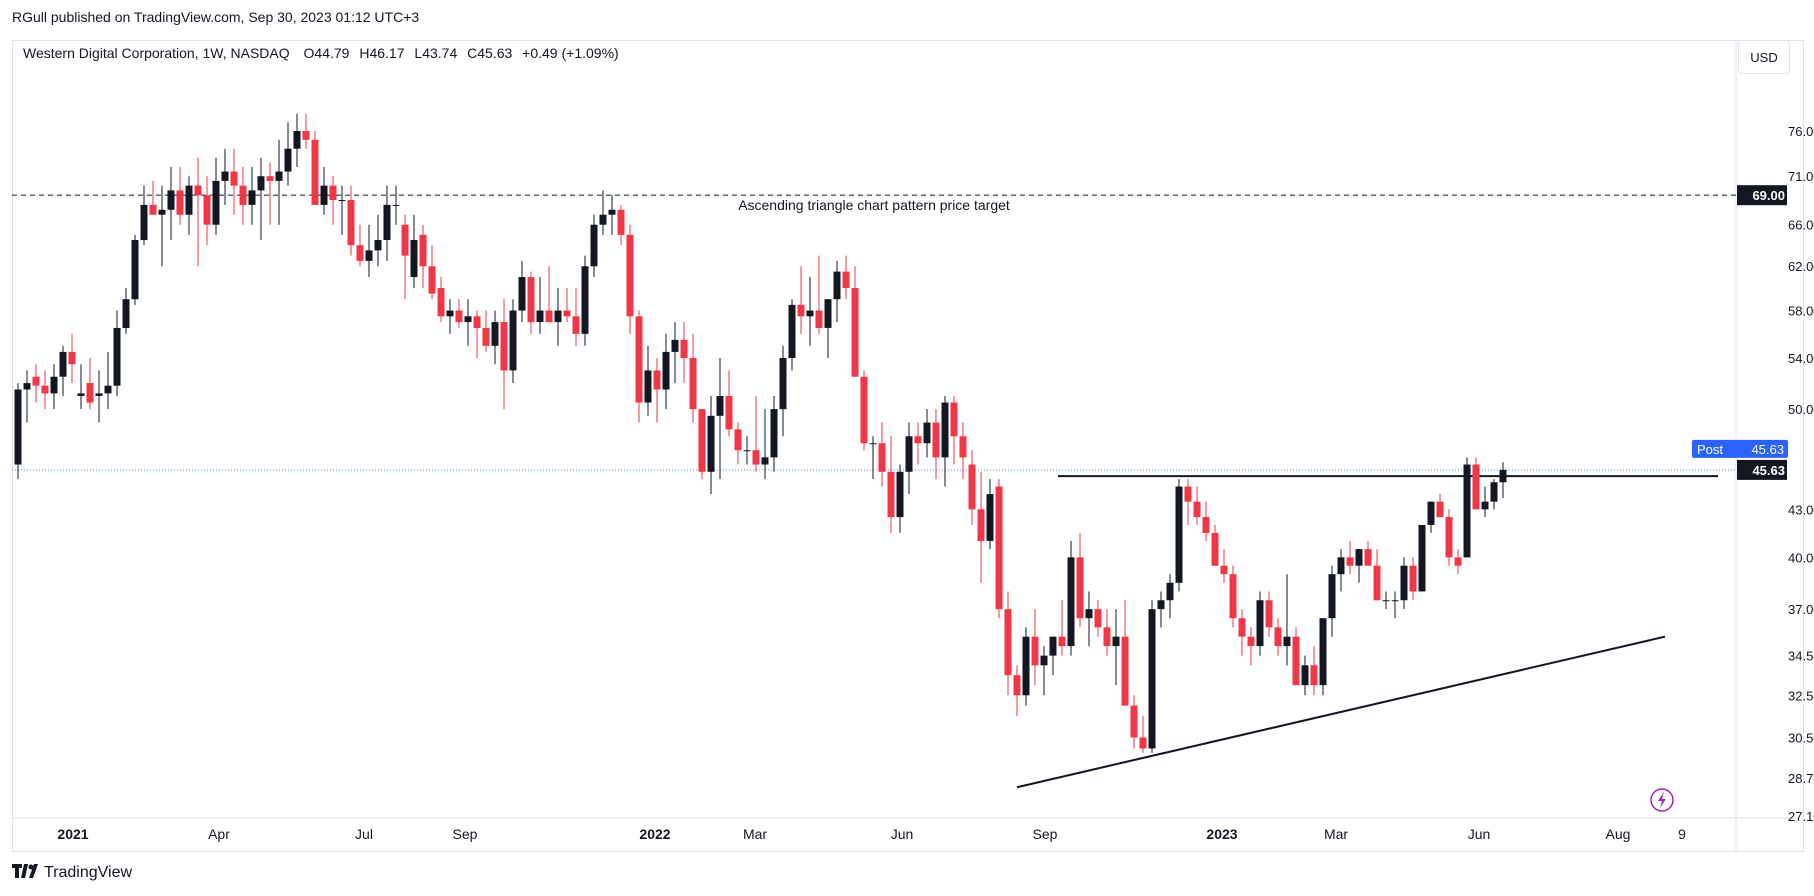 This screenshot has height=896, width=1814. What do you see at coordinates (1762, 469) in the screenshot?
I see `current-price-label-bg` at bounding box center [1762, 469].